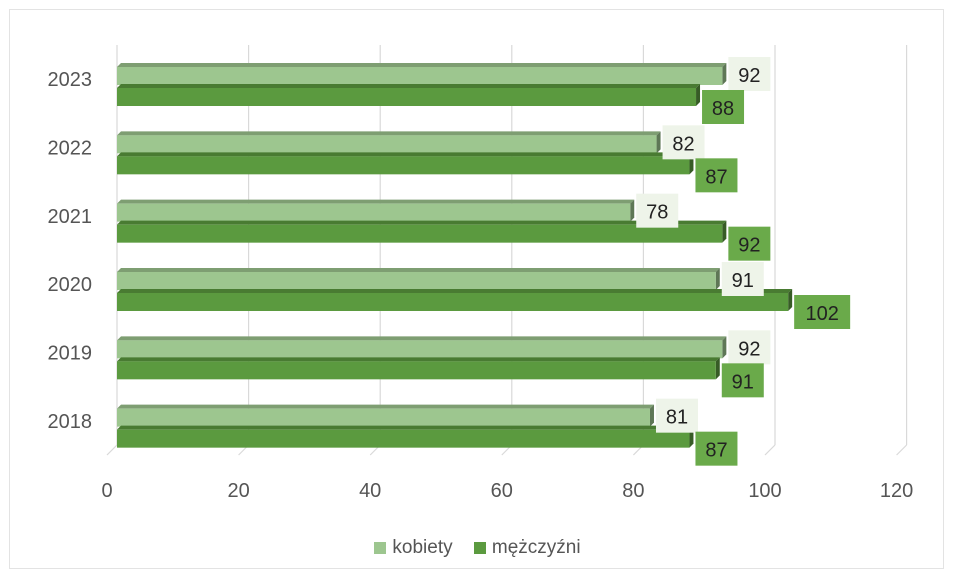  I want to click on data-label-mężczyźni-2021: 92, so click(749, 246).